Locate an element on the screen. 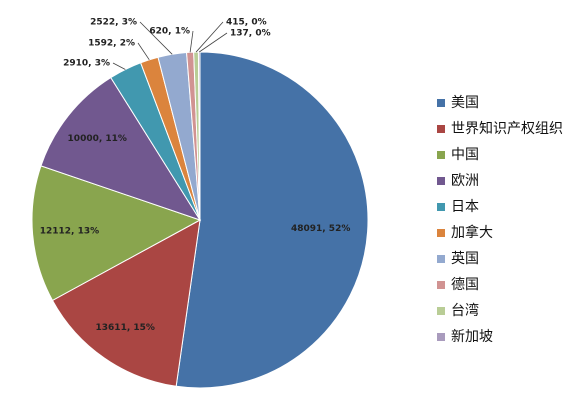 The image size is (581, 400). legend-label: 世界知识产权组织 is located at coordinates (507, 128).